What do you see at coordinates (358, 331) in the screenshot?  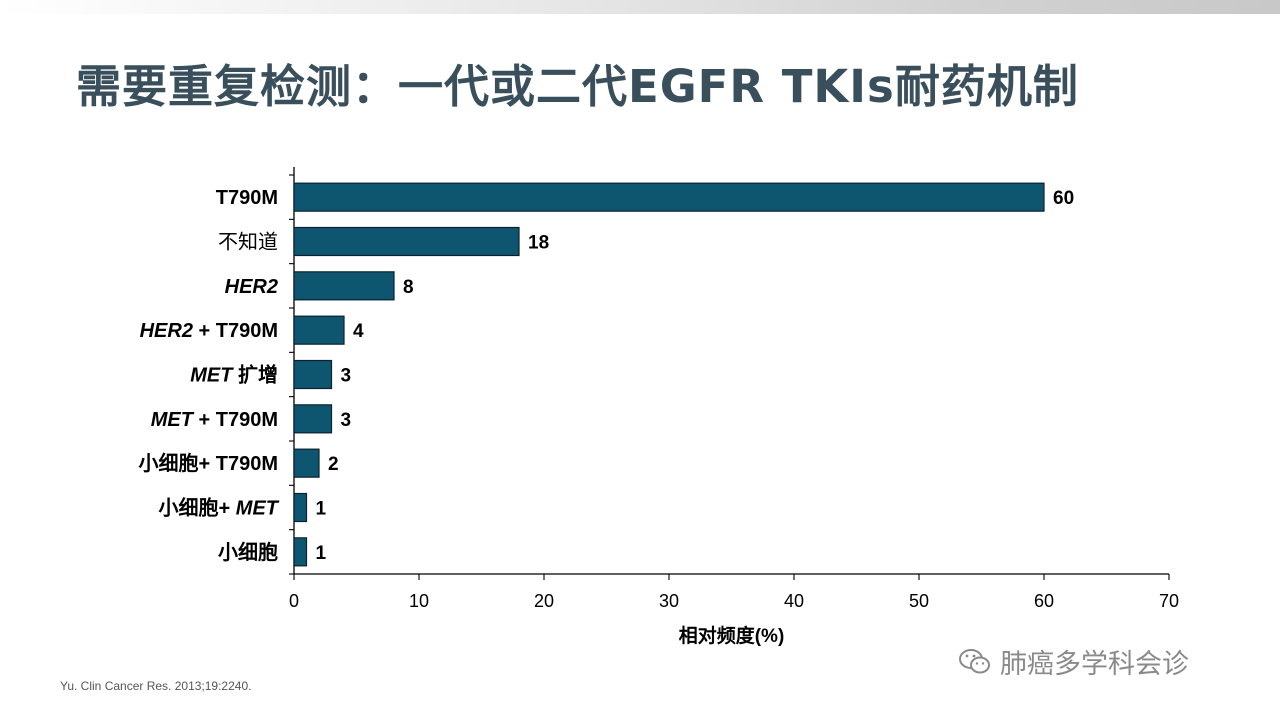 I see `bar-value-label: 4` at bounding box center [358, 331].